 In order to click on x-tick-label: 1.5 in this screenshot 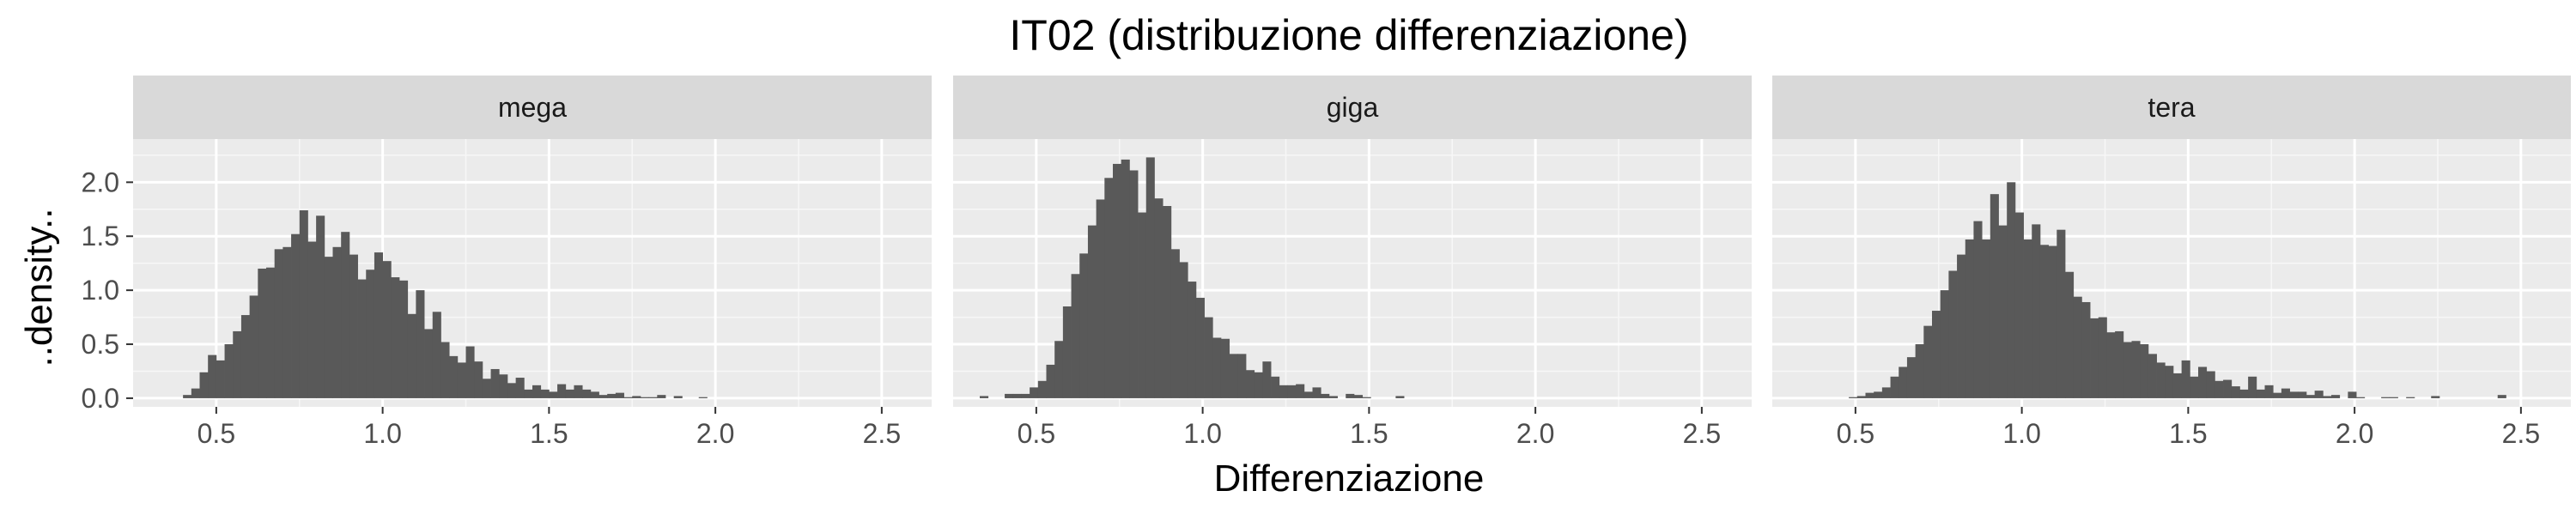, I will do `click(2188, 433)`.